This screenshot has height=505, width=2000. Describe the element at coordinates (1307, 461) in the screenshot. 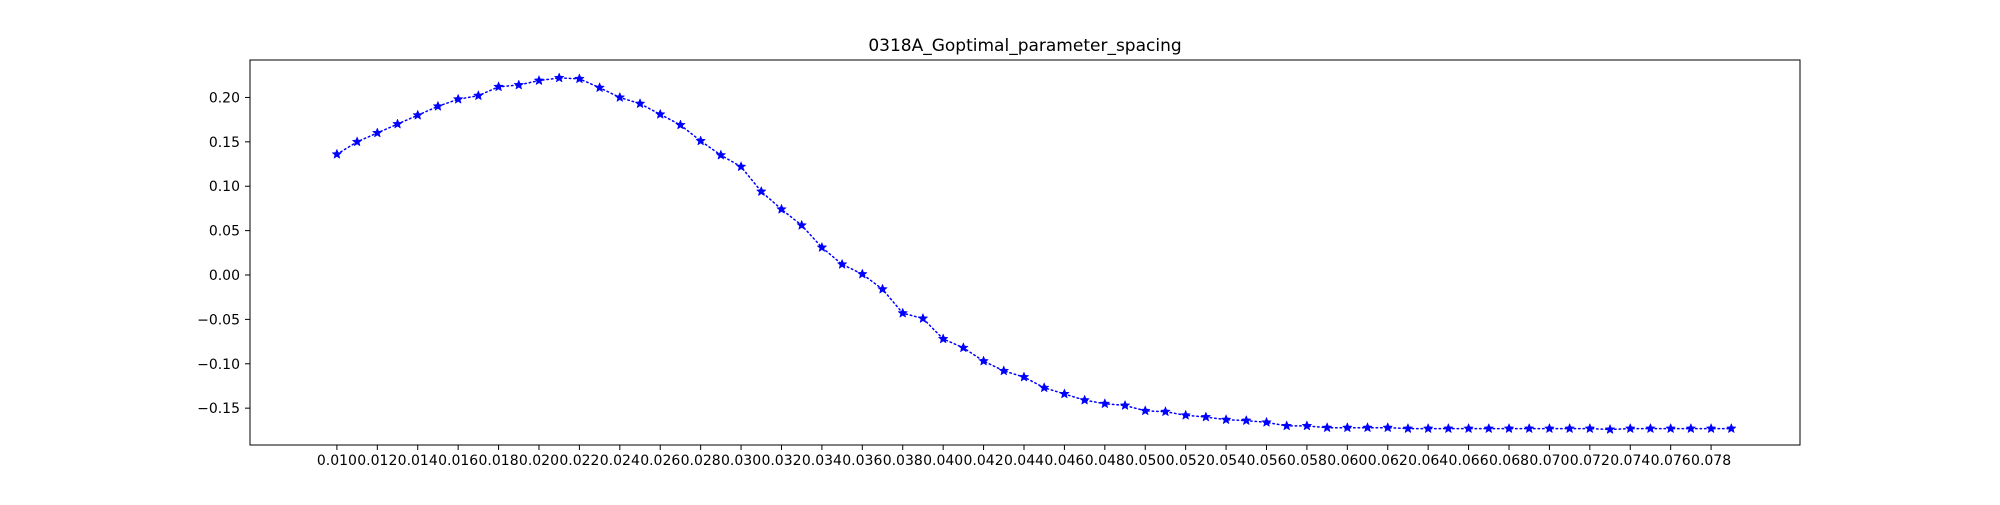

I see `x-tick-label: 0.058` at that location.